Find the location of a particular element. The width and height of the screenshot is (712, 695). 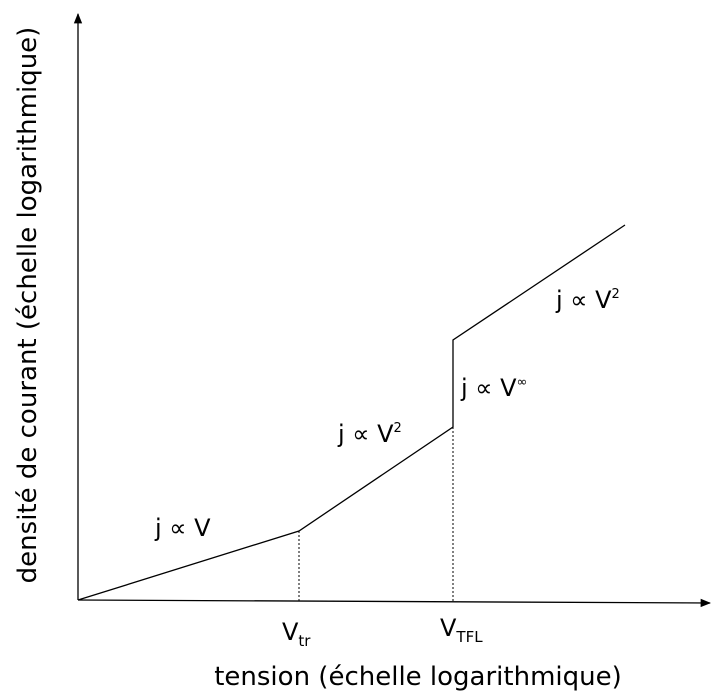

x-axis is located at coordinates (394, 603).